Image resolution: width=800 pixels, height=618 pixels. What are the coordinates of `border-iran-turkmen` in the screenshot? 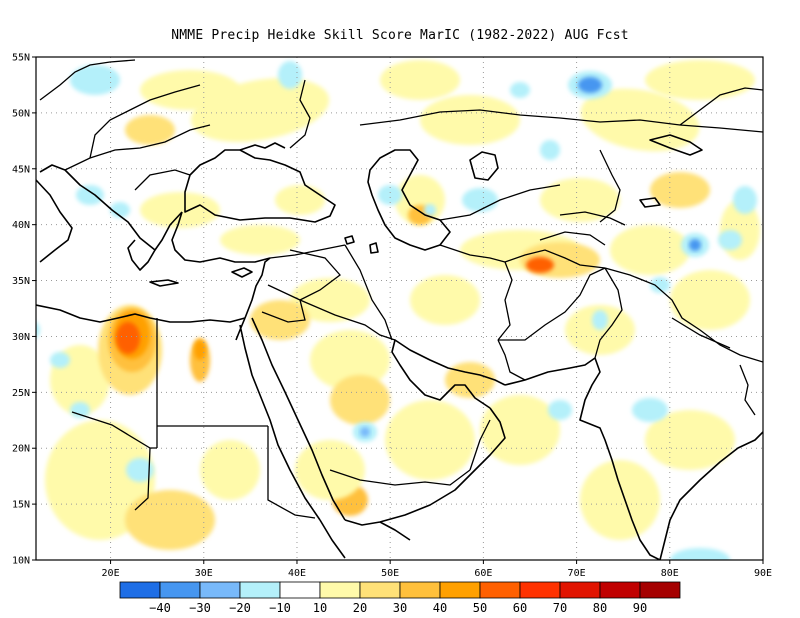 It's located at (472, 253).